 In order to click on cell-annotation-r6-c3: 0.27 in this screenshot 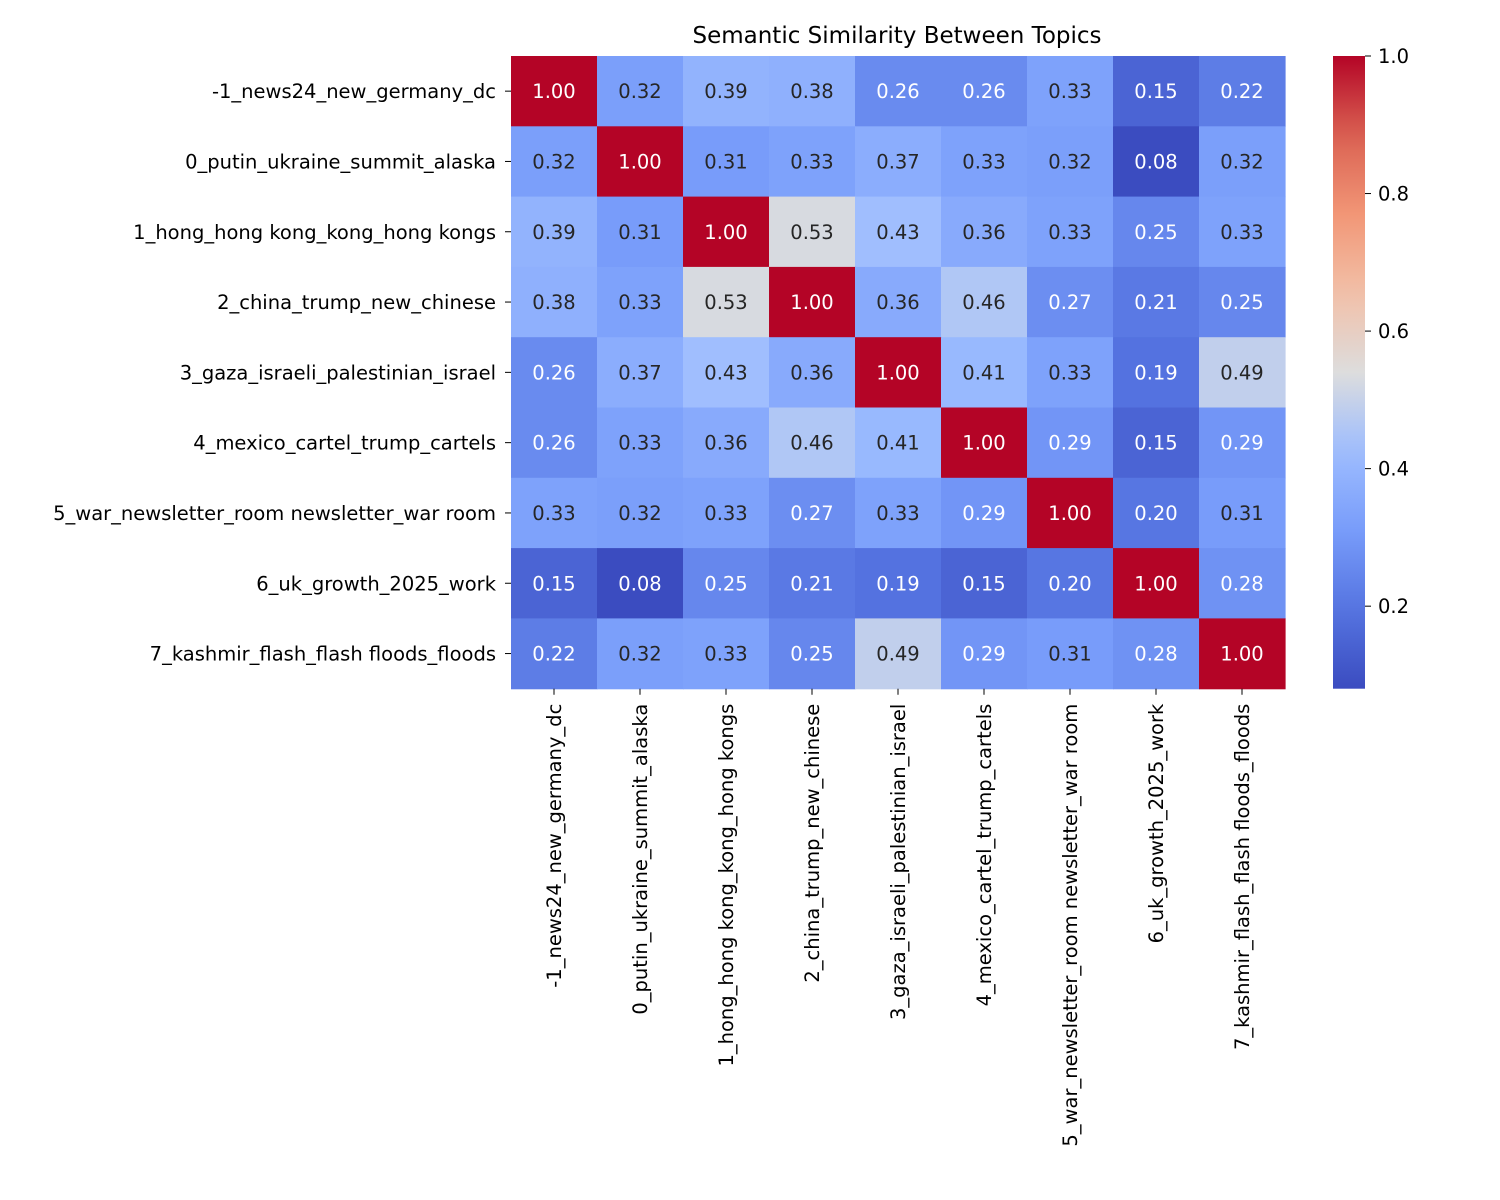, I will do `click(811, 513)`.